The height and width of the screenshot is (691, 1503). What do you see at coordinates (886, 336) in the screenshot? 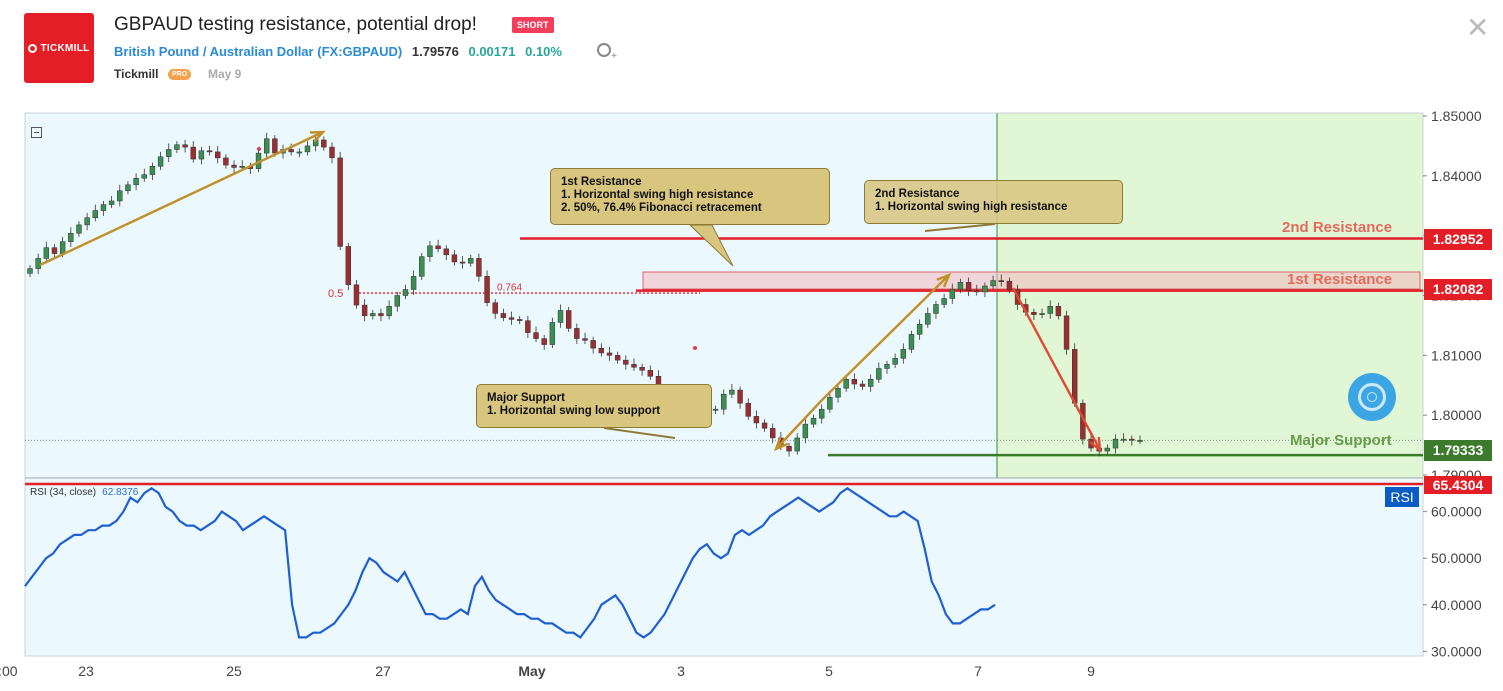
I see `arrow-to-resistance` at bounding box center [886, 336].